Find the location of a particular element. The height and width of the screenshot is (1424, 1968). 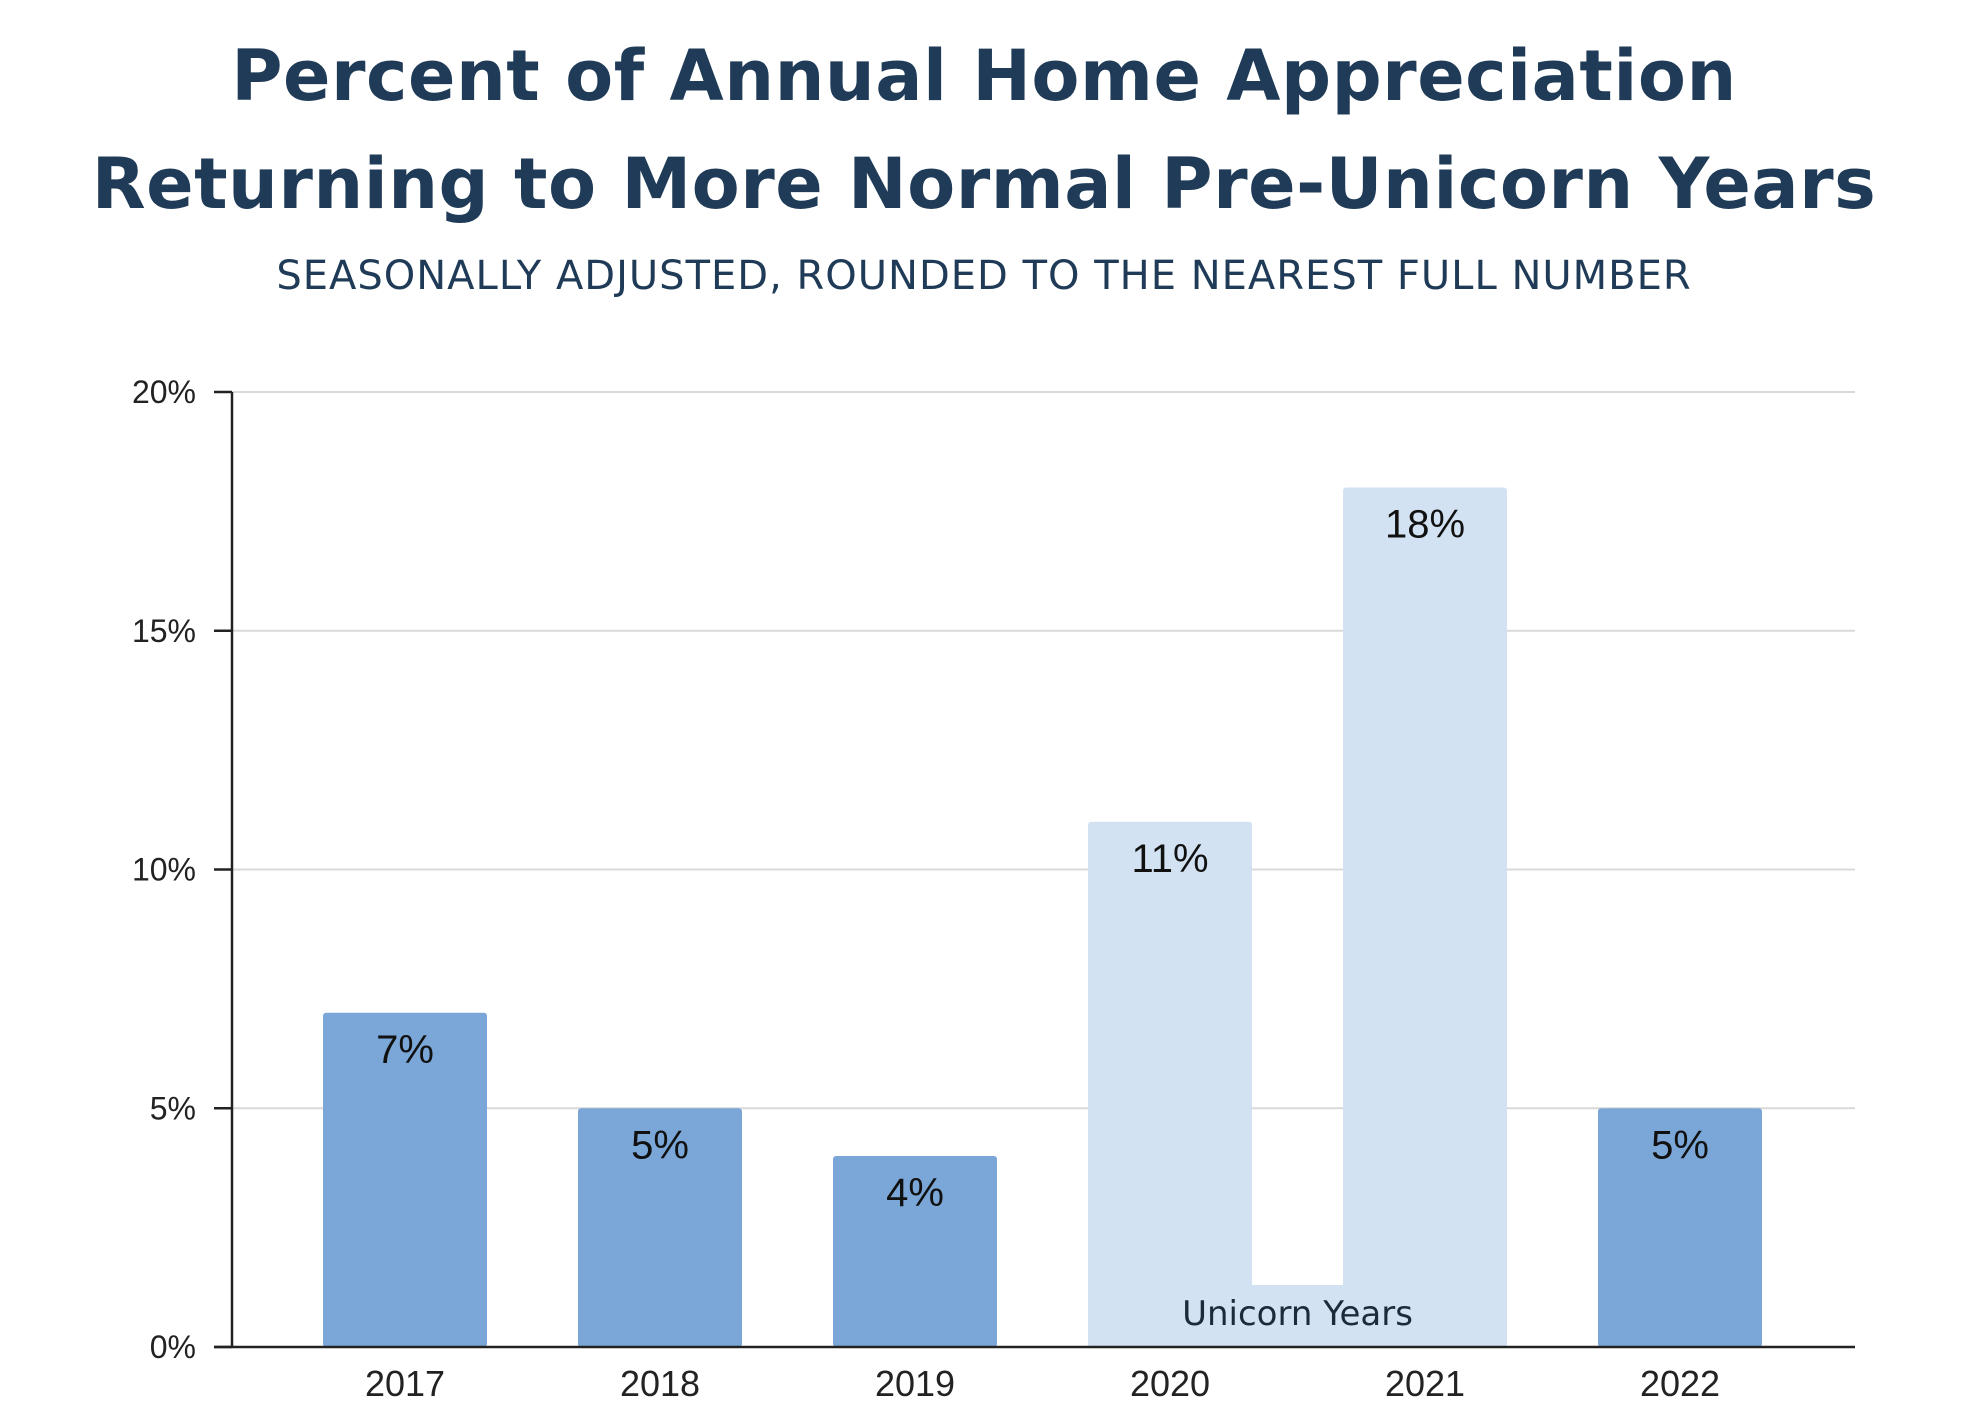

x-tick-label-2022: 2022 is located at coordinates (1680, 1383).